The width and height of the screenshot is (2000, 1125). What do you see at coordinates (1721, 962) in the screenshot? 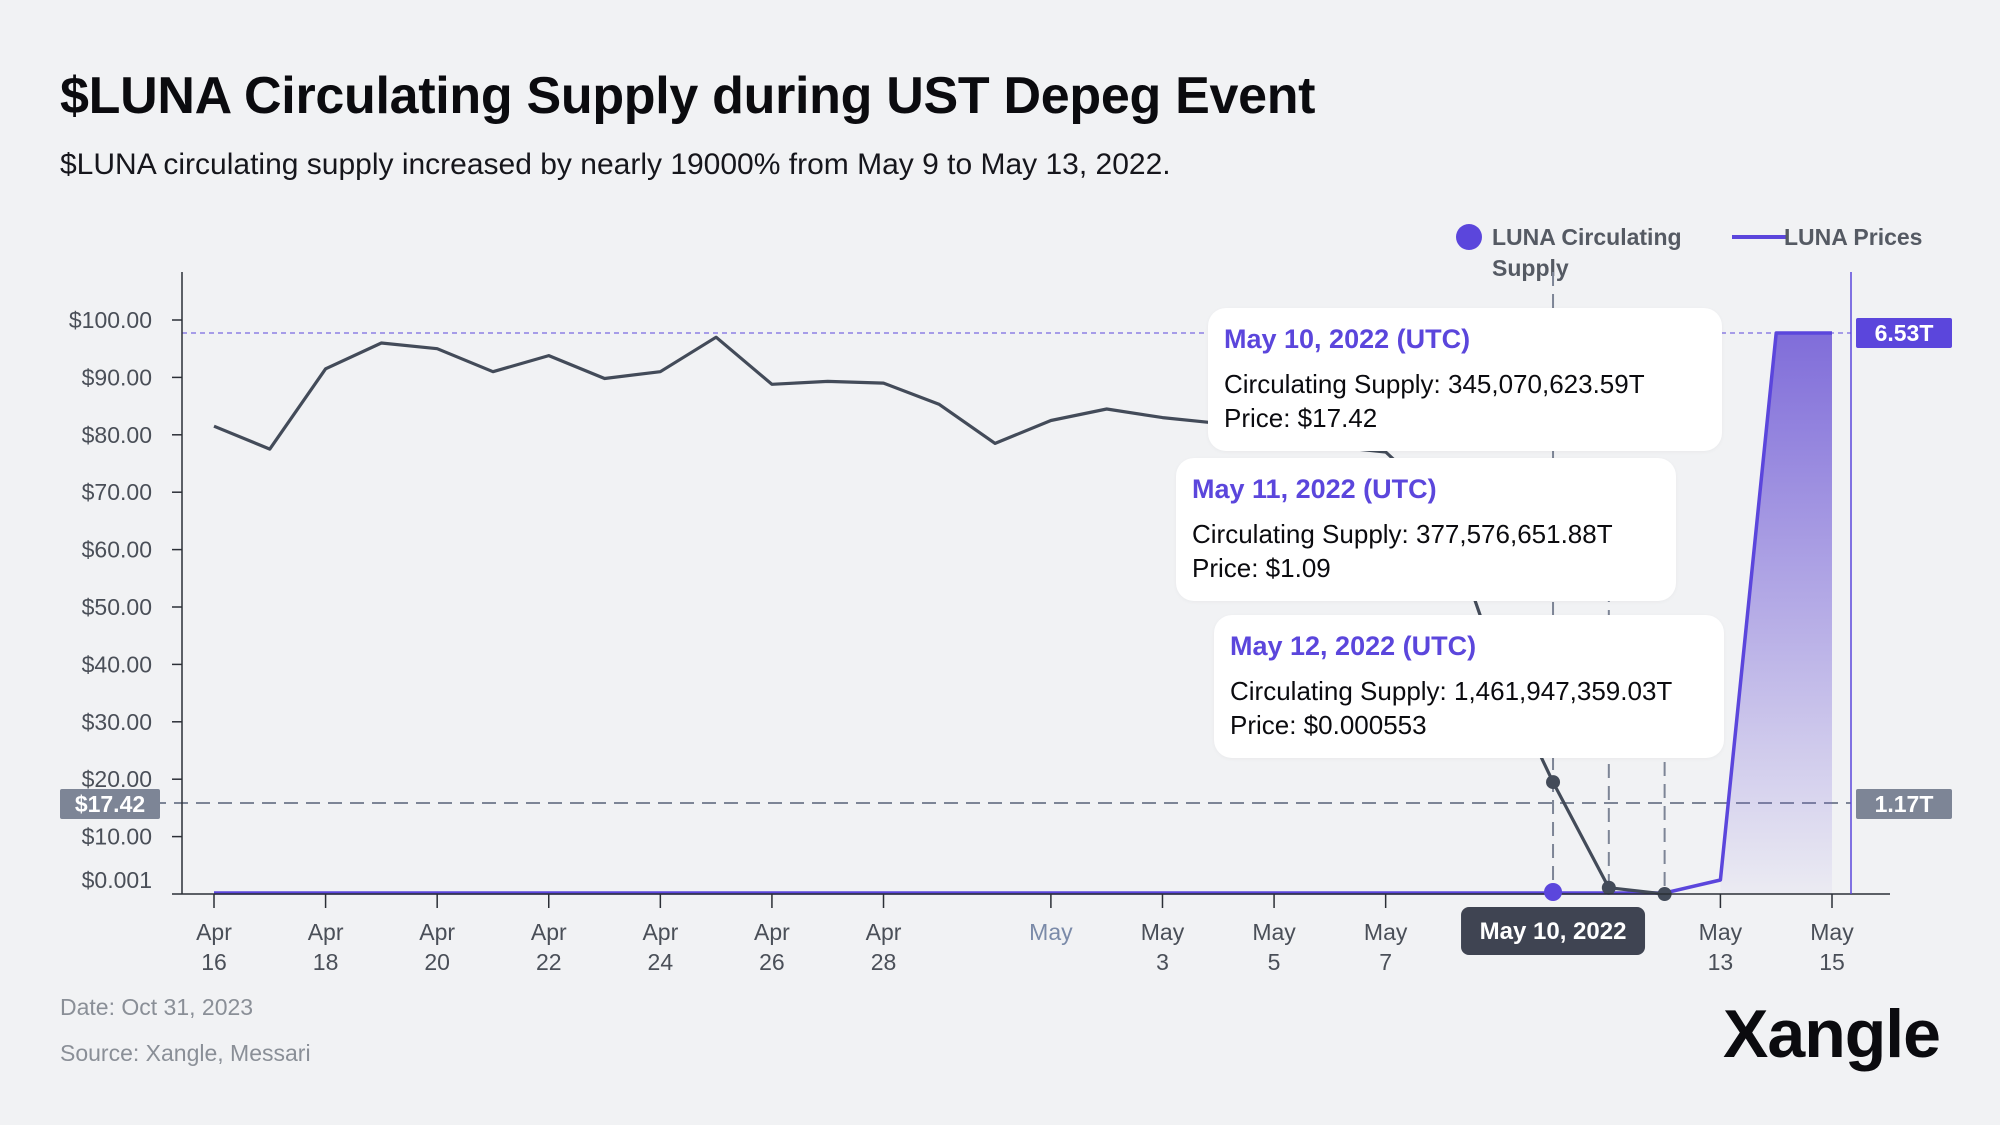
I see `x-tick-label: 13` at bounding box center [1721, 962].